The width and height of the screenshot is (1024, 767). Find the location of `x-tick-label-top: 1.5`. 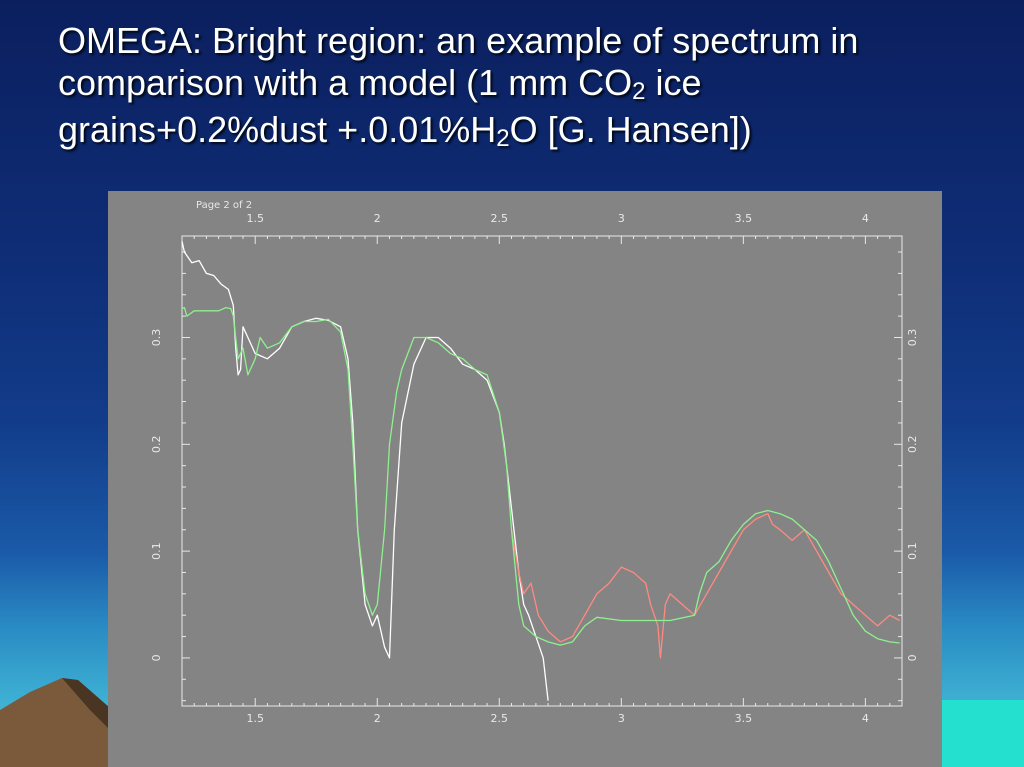

x-tick-label-top: 1.5 is located at coordinates (255, 218).